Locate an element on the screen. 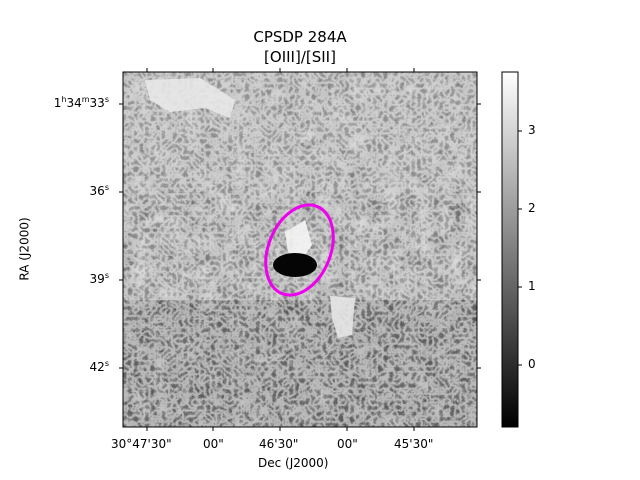  colorbar-tick-label: 2 is located at coordinates (532, 208).